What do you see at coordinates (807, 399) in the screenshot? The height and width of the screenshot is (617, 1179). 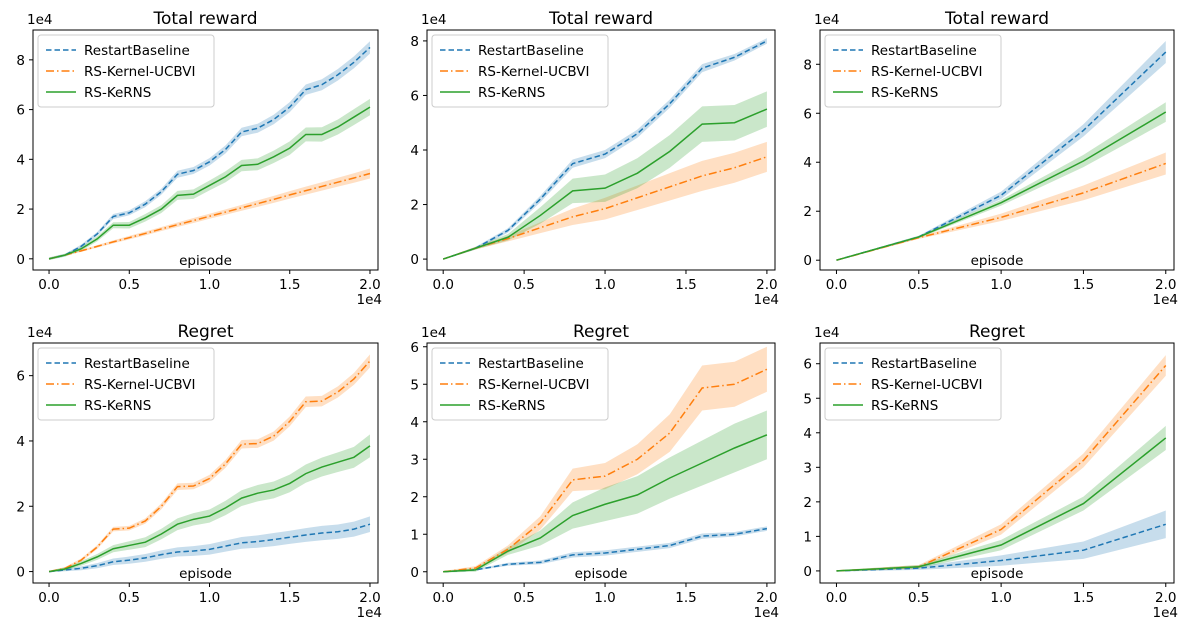 I see `y-tick-label: 5` at bounding box center [807, 399].